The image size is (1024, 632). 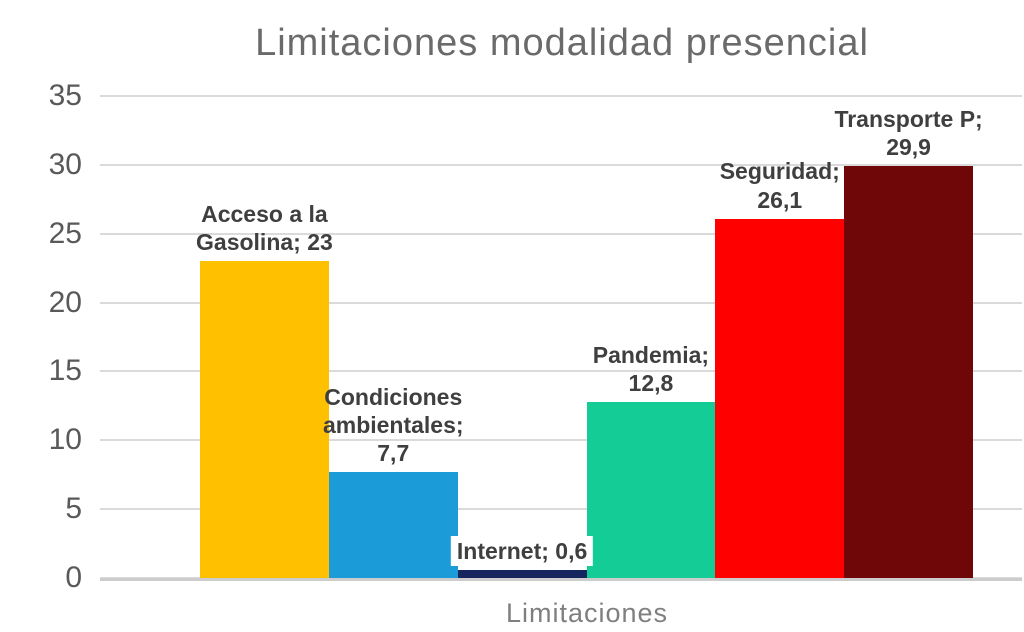 I want to click on data-label-line: 29,9, so click(x=908, y=147).